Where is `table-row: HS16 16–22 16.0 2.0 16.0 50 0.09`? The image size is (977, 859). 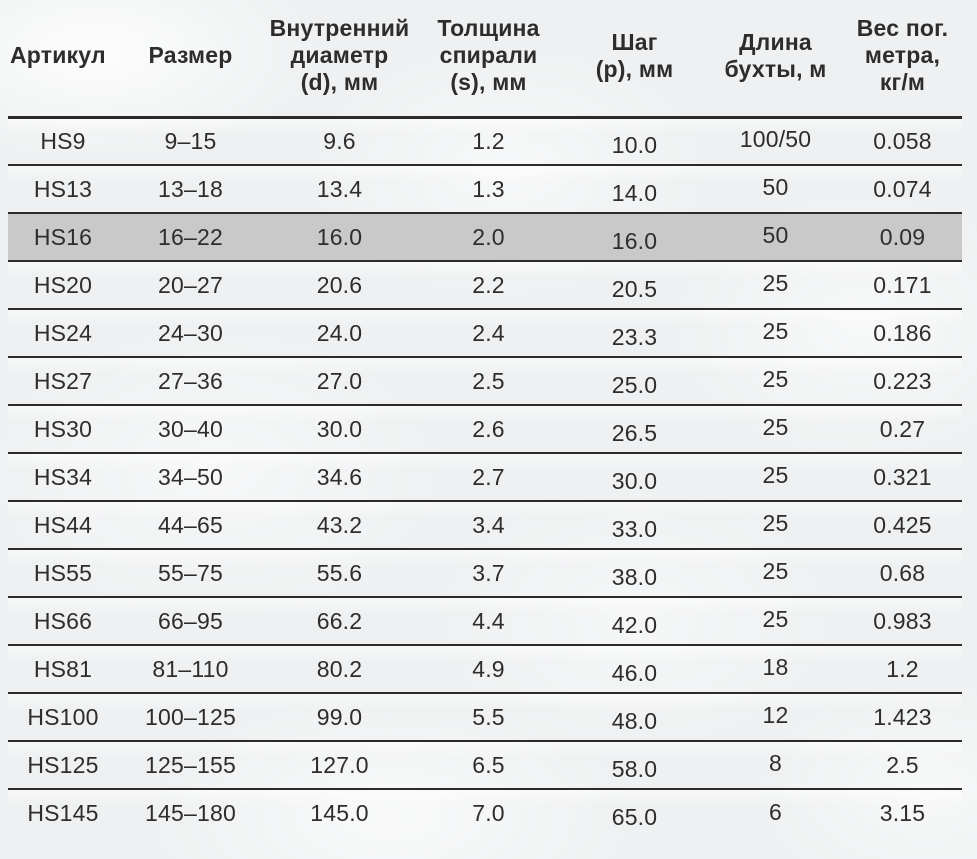 table-row: HS16 16–22 16.0 2.0 16.0 50 0.09 is located at coordinates (485, 237).